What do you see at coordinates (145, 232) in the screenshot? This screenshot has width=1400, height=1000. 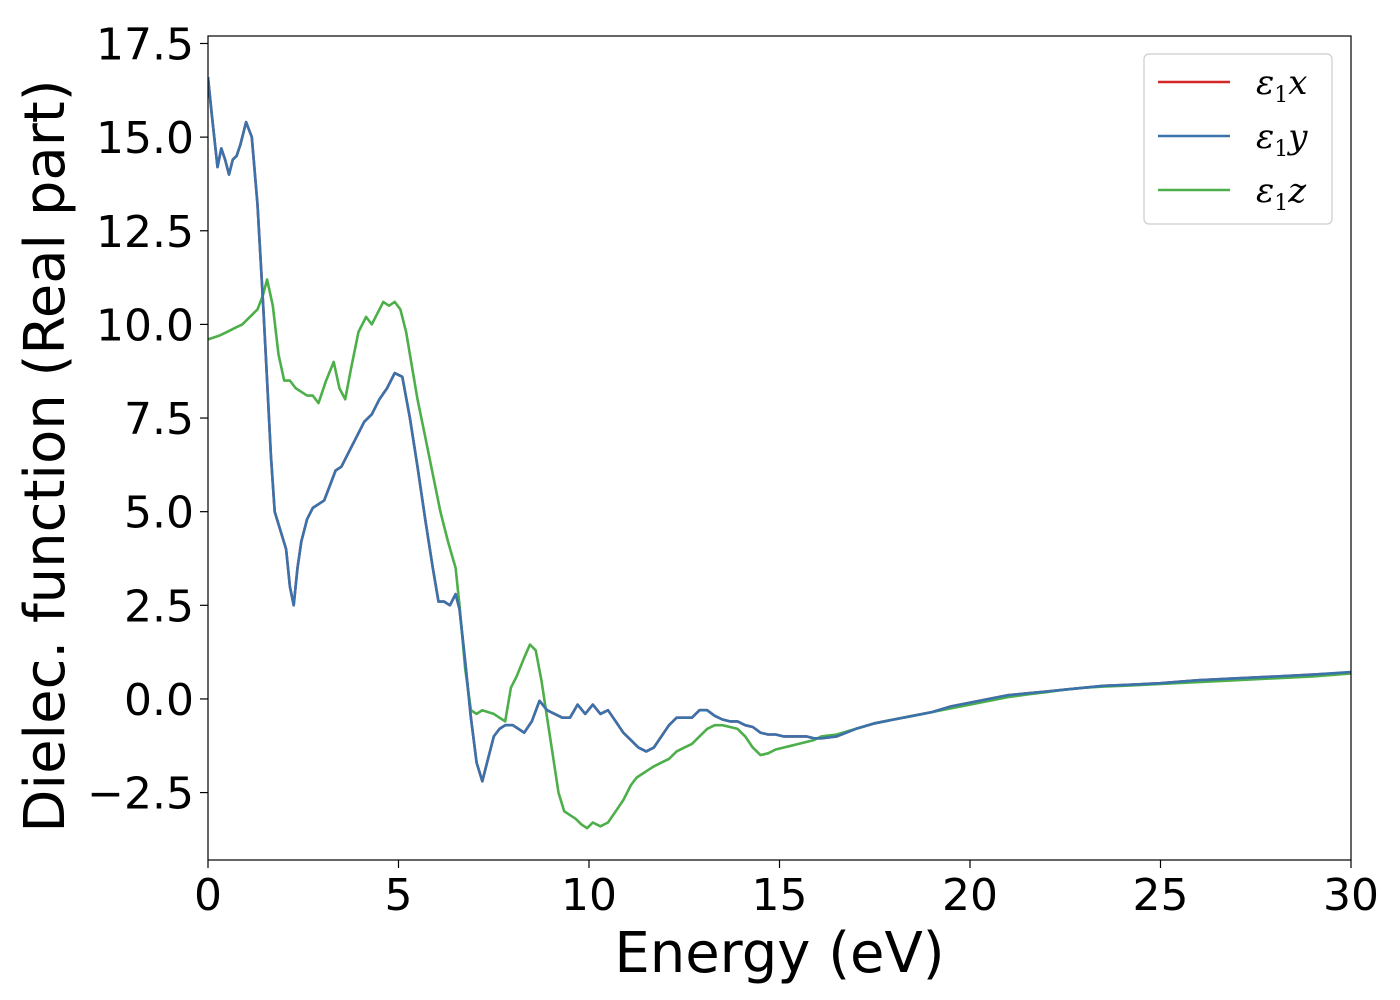 I see `y-tick-label: 12.5` at bounding box center [145, 232].